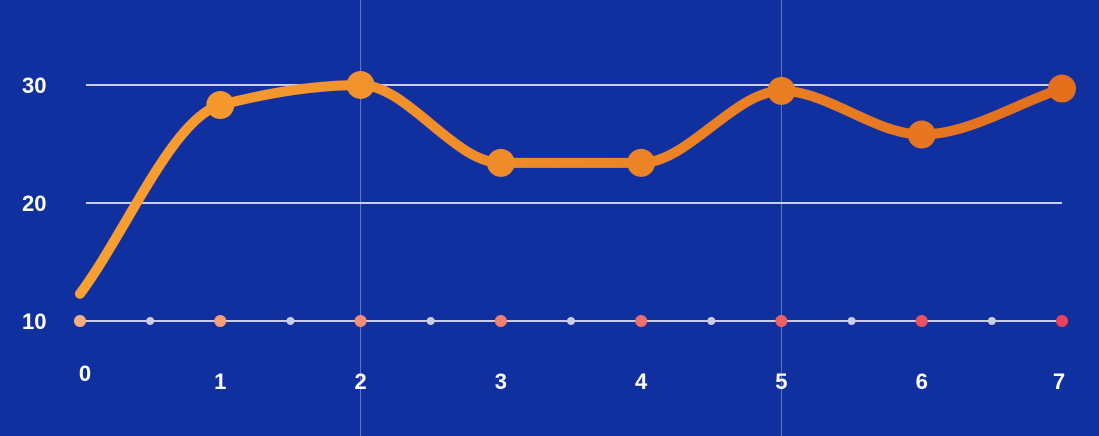 This screenshot has height=436, width=1099. I want to click on y-tick-label: 20, so click(34, 203).